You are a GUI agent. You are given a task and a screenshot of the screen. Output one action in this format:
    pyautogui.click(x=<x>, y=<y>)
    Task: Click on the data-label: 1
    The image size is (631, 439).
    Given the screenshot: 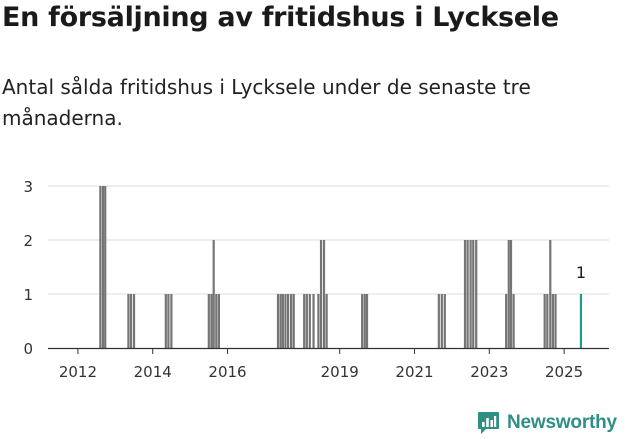 What is the action you would take?
    pyautogui.click(x=581, y=272)
    